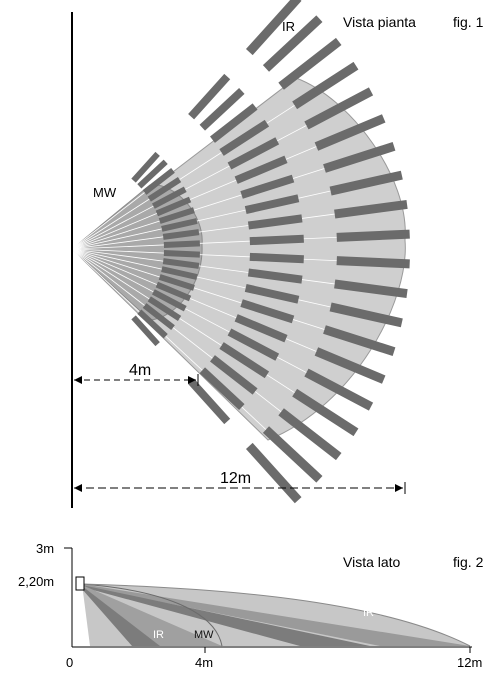  What do you see at coordinates (36, 581) in the screenshot?
I see `y-label-mount-height: 2,20m` at bounding box center [36, 581].